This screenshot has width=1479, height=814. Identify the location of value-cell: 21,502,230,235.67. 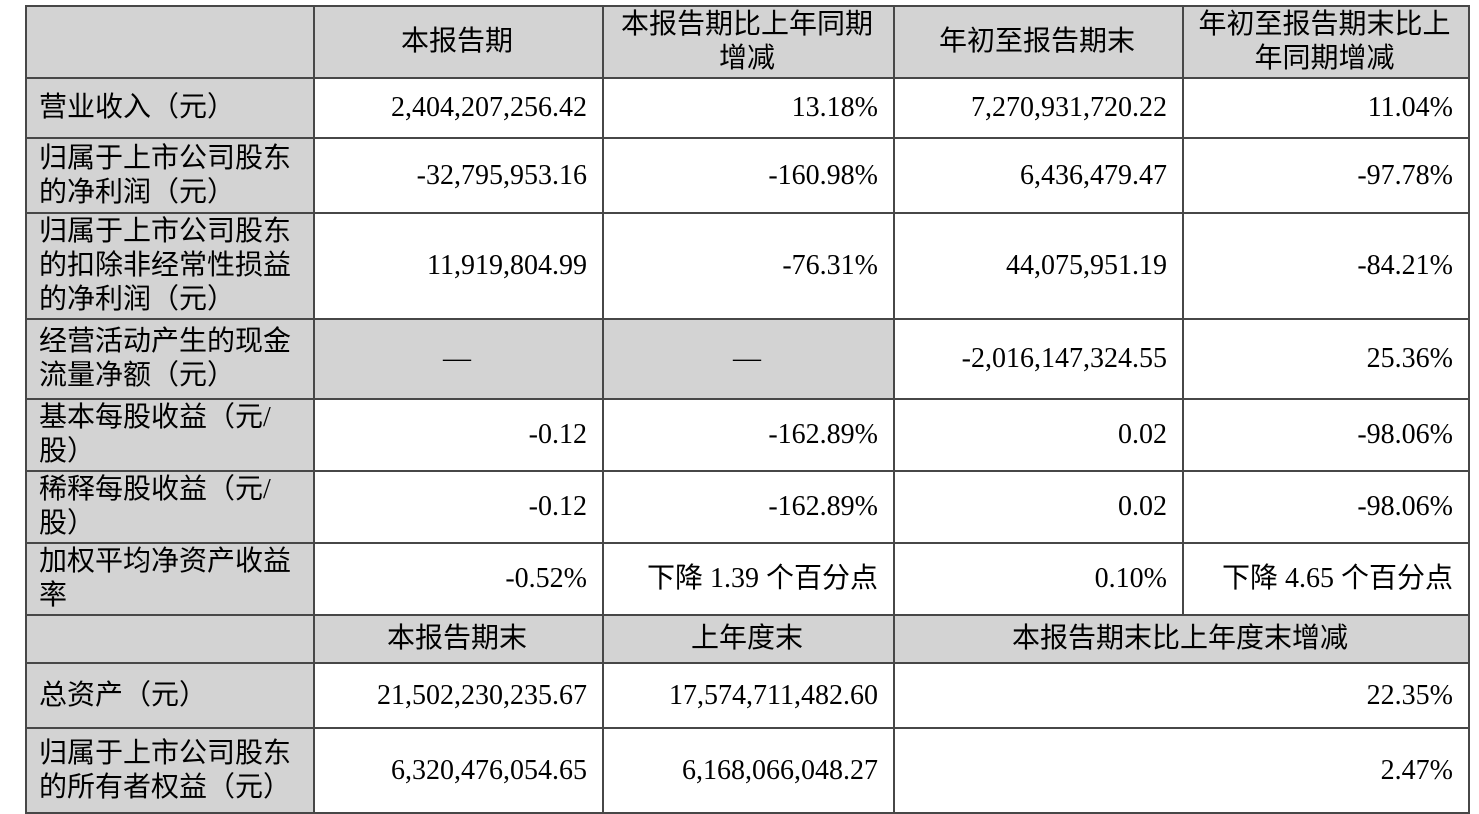
(458, 695).